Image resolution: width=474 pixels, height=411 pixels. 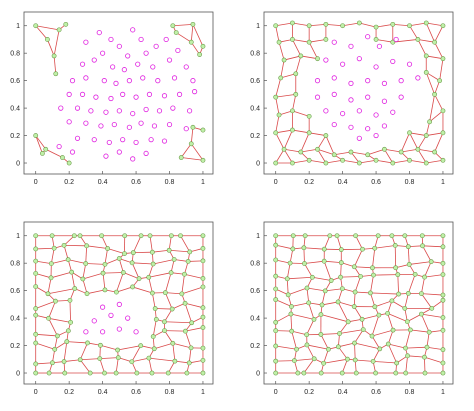 I want to click on y-tick-label: 1, so click(x=18, y=236).